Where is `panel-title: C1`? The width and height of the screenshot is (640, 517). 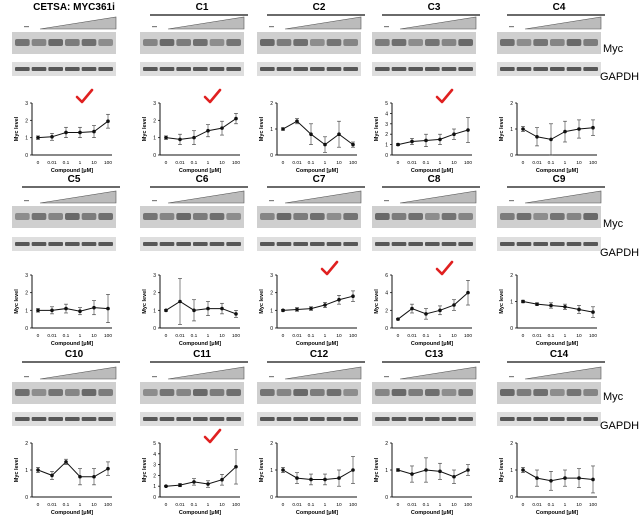 panel-title: C1 is located at coordinates (202, 7).